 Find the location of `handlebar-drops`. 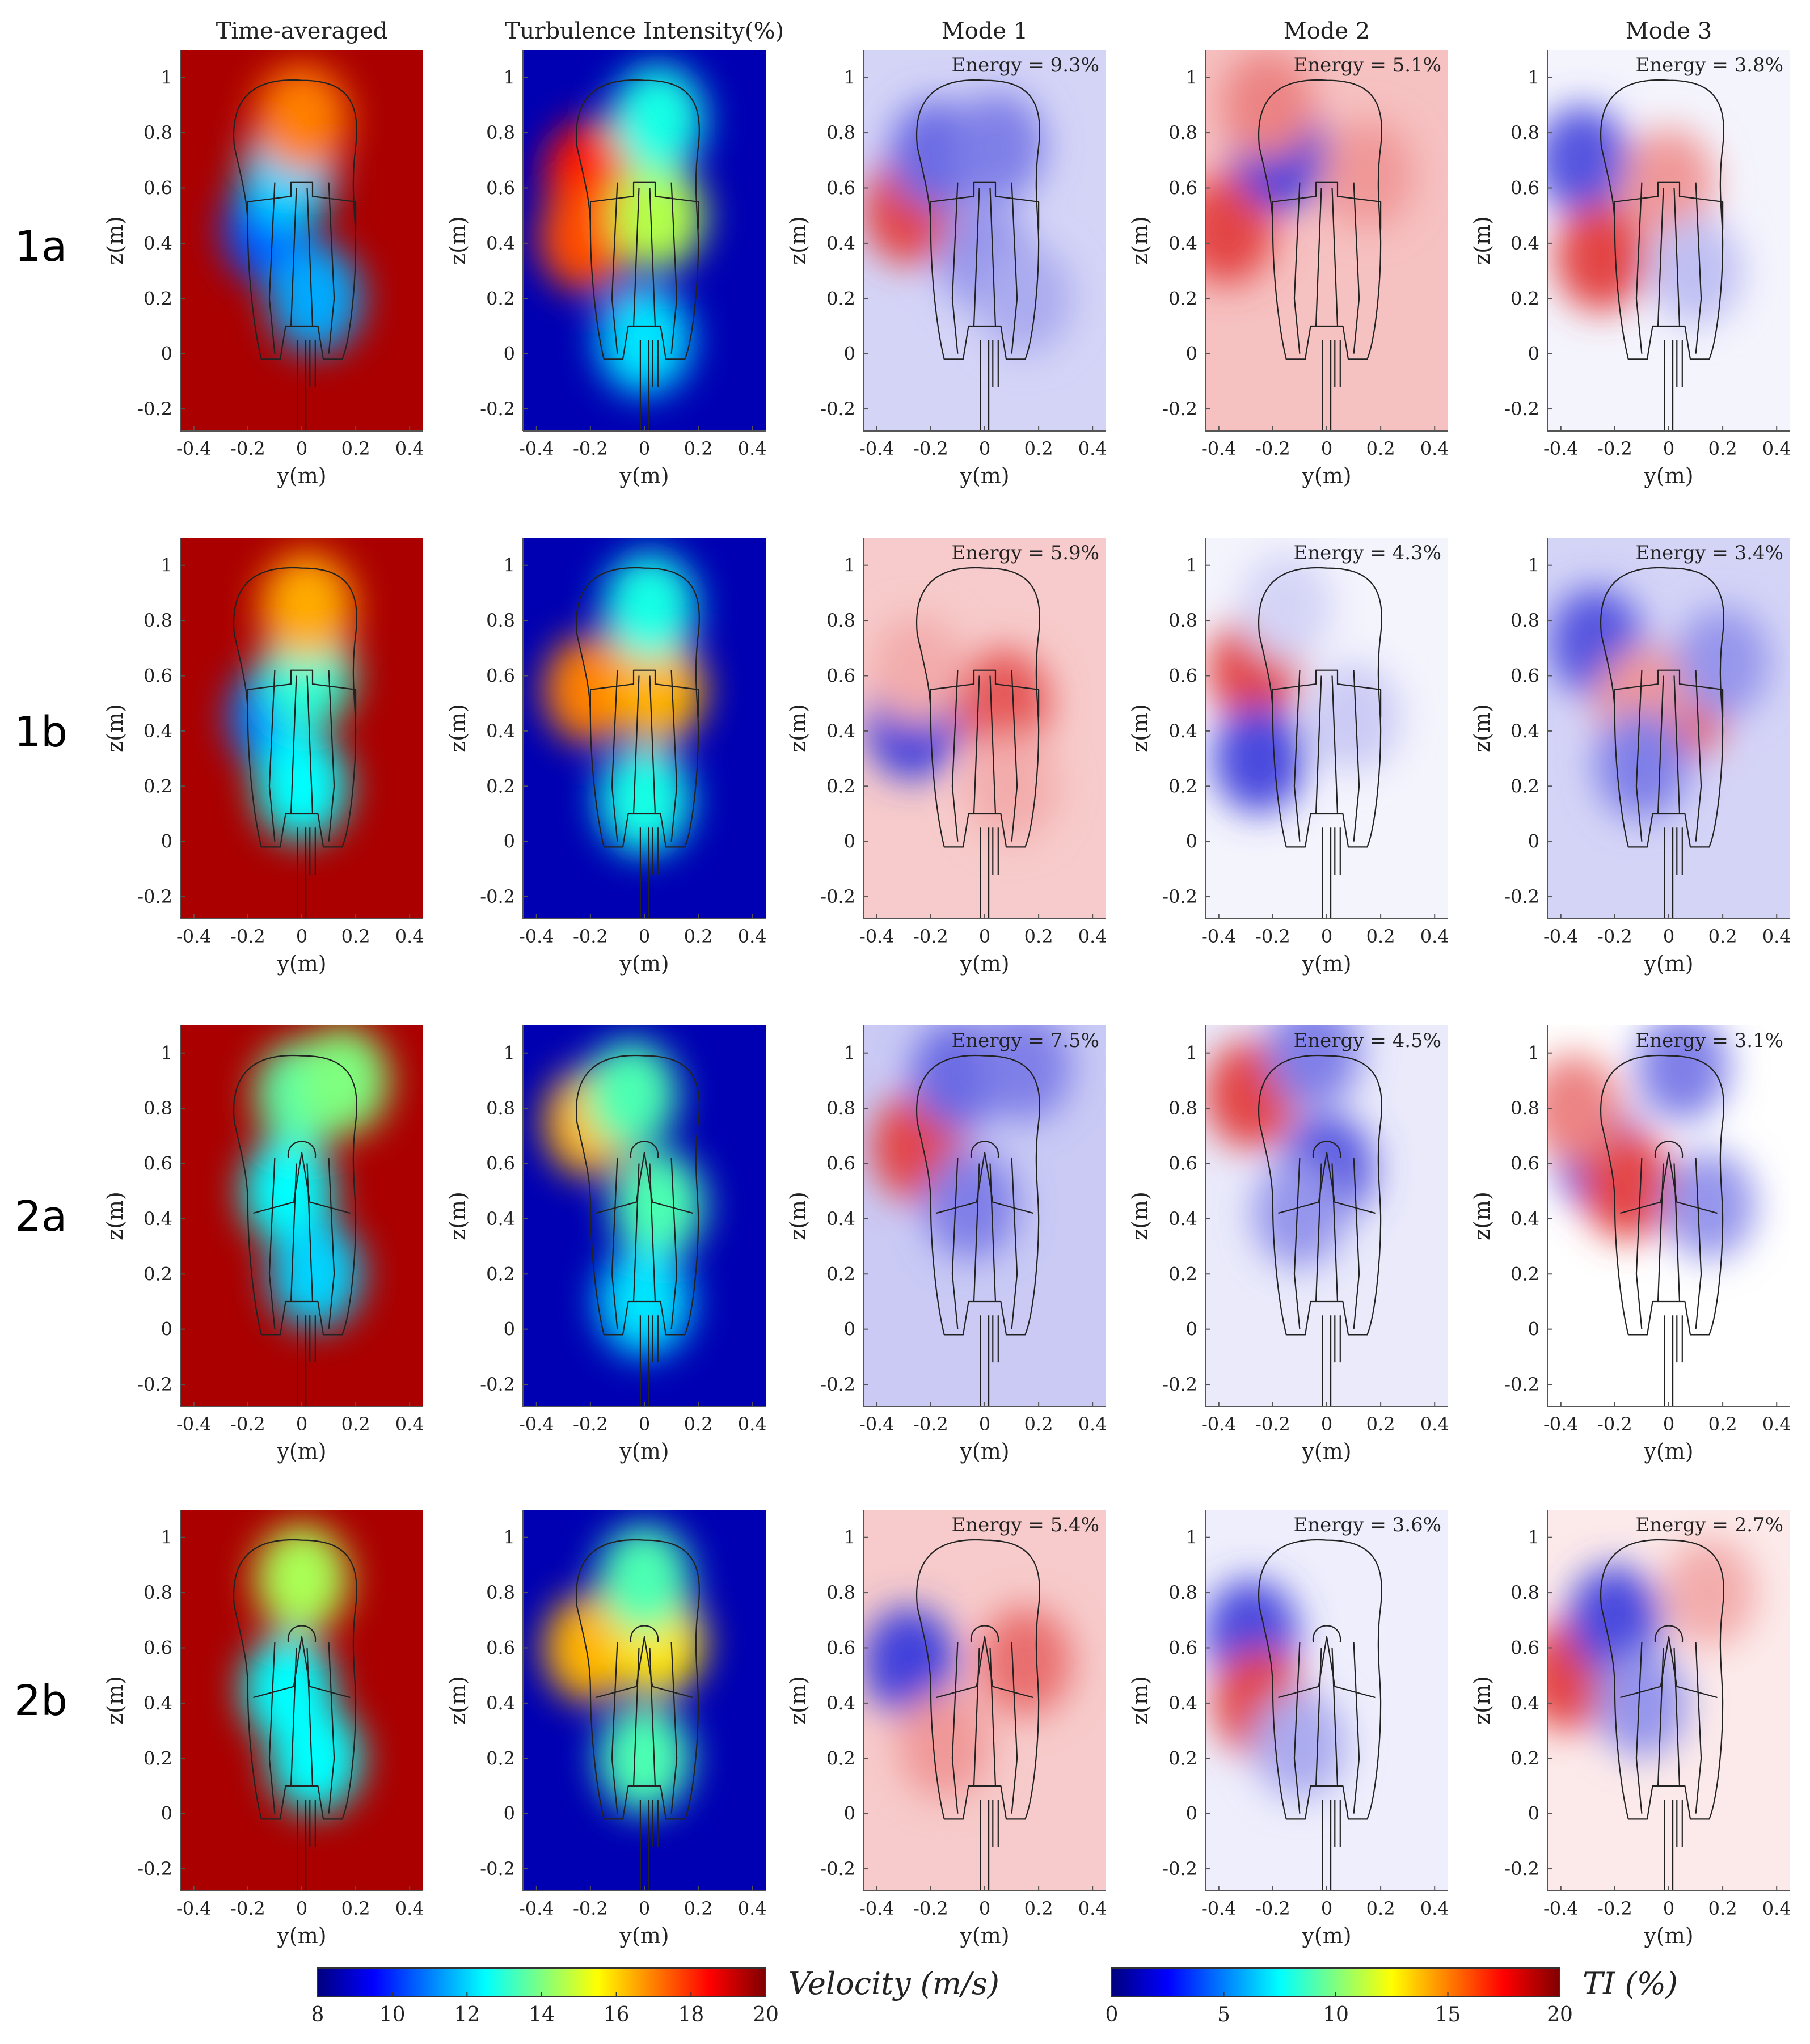

handlebar-drops is located at coordinates (985, 693).